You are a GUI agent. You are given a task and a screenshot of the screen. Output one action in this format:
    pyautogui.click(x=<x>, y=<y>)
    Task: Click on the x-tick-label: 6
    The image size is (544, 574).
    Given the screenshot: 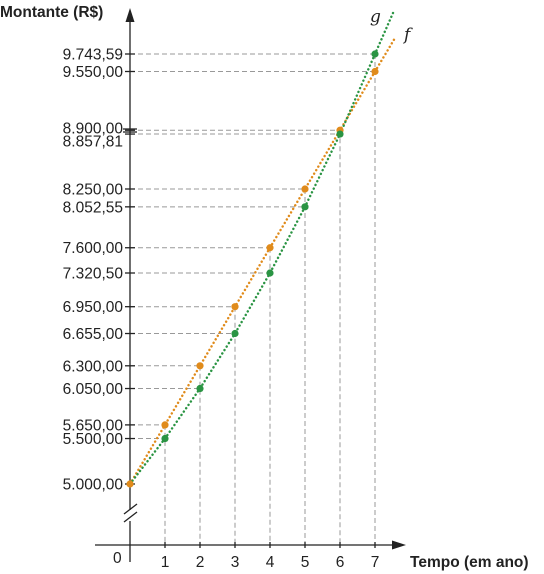 What is the action you would take?
    pyautogui.click(x=340, y=562)
    